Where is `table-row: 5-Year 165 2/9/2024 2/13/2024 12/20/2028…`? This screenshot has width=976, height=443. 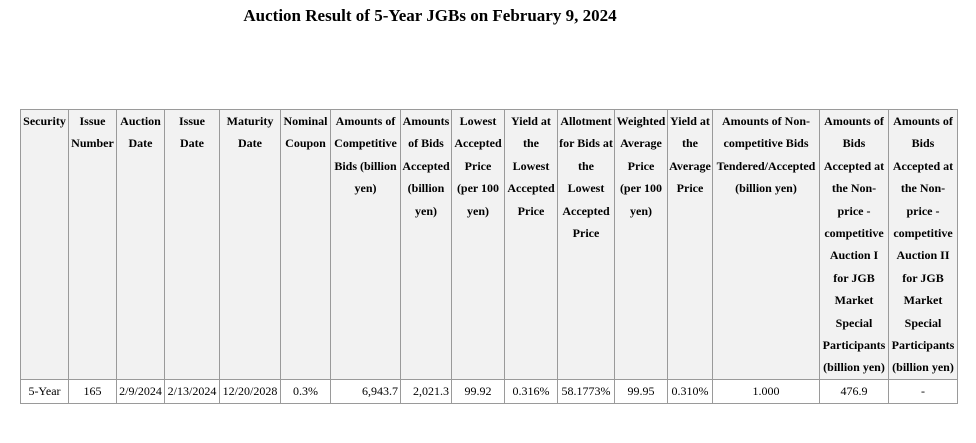
table-row: 5-Year 165 2/9/2024 2/13/2024 12/20/2028… is located at coordinates (489, 391).